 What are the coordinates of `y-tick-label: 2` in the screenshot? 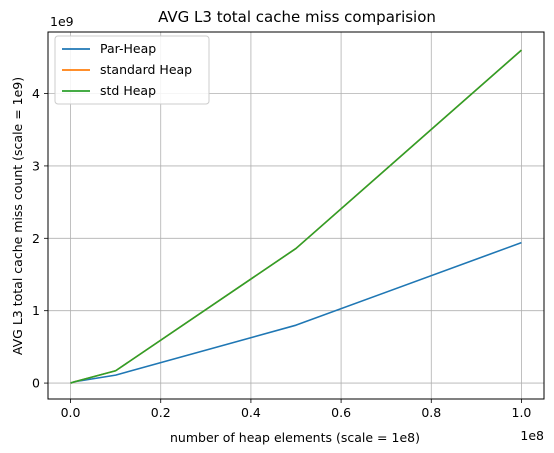 It's located at (36, 238).